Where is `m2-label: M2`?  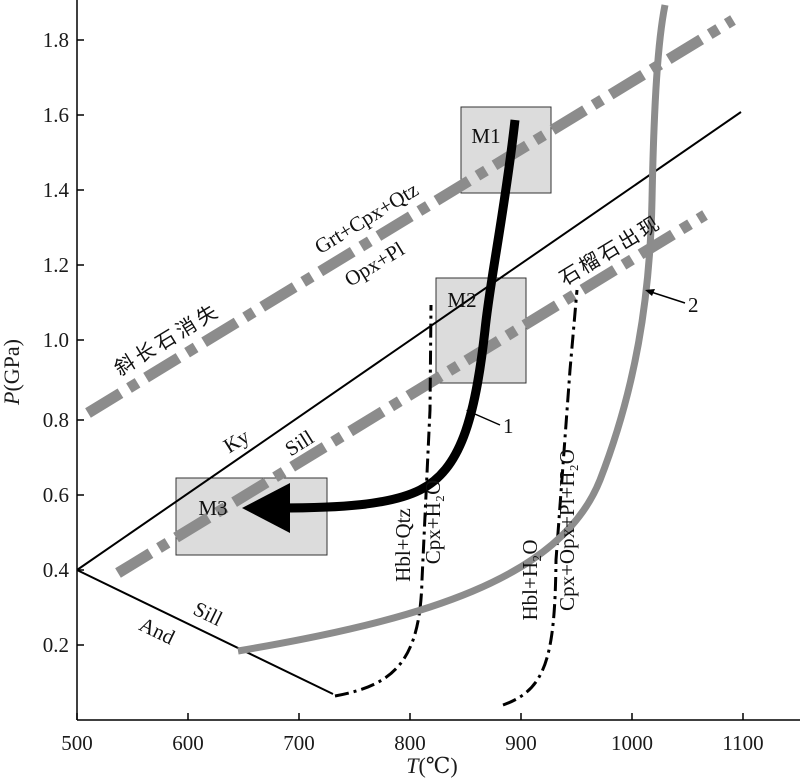
m2-label: M2 is located at coordinates (461, 300).